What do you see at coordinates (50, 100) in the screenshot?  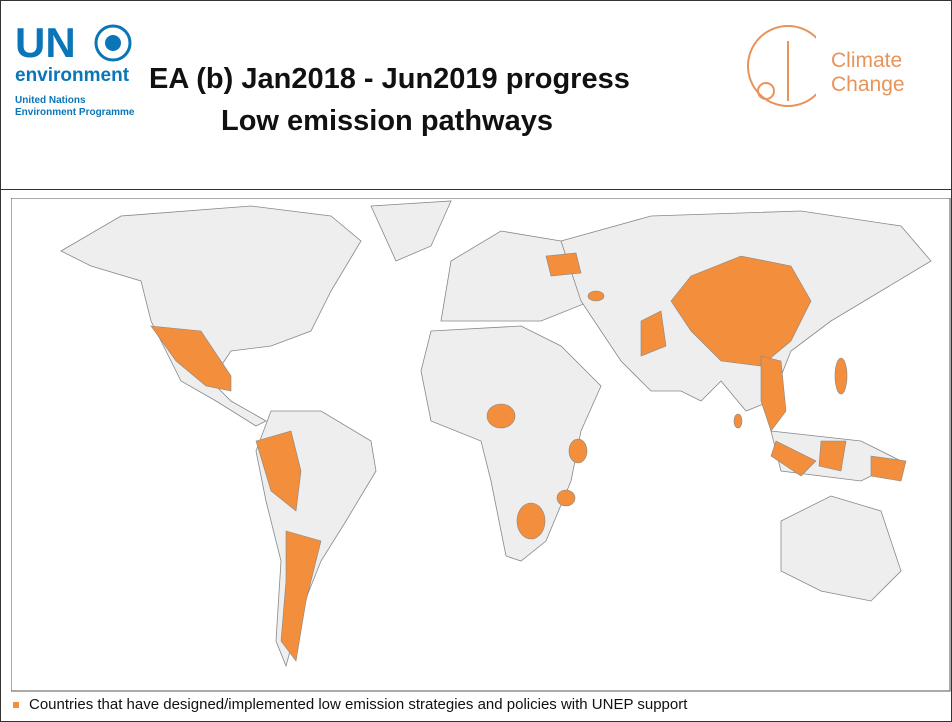 I see `logo-line1: United Nations` at bounding box center [50, 100].